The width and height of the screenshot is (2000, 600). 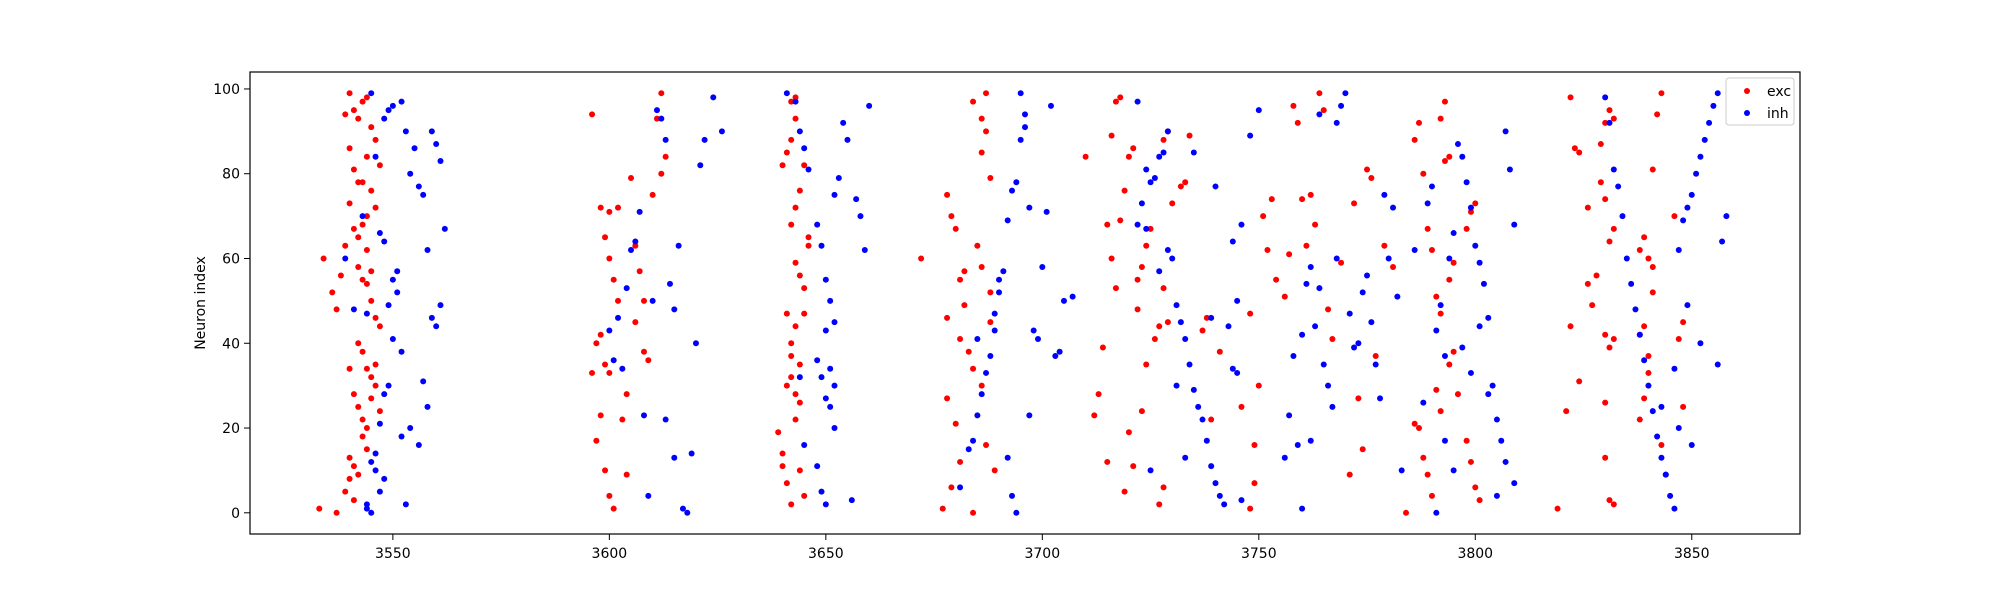 I want to click on x-axis: 3550 3600 3650 3700 3750 3800 3850, so click(x=1042, y=548).